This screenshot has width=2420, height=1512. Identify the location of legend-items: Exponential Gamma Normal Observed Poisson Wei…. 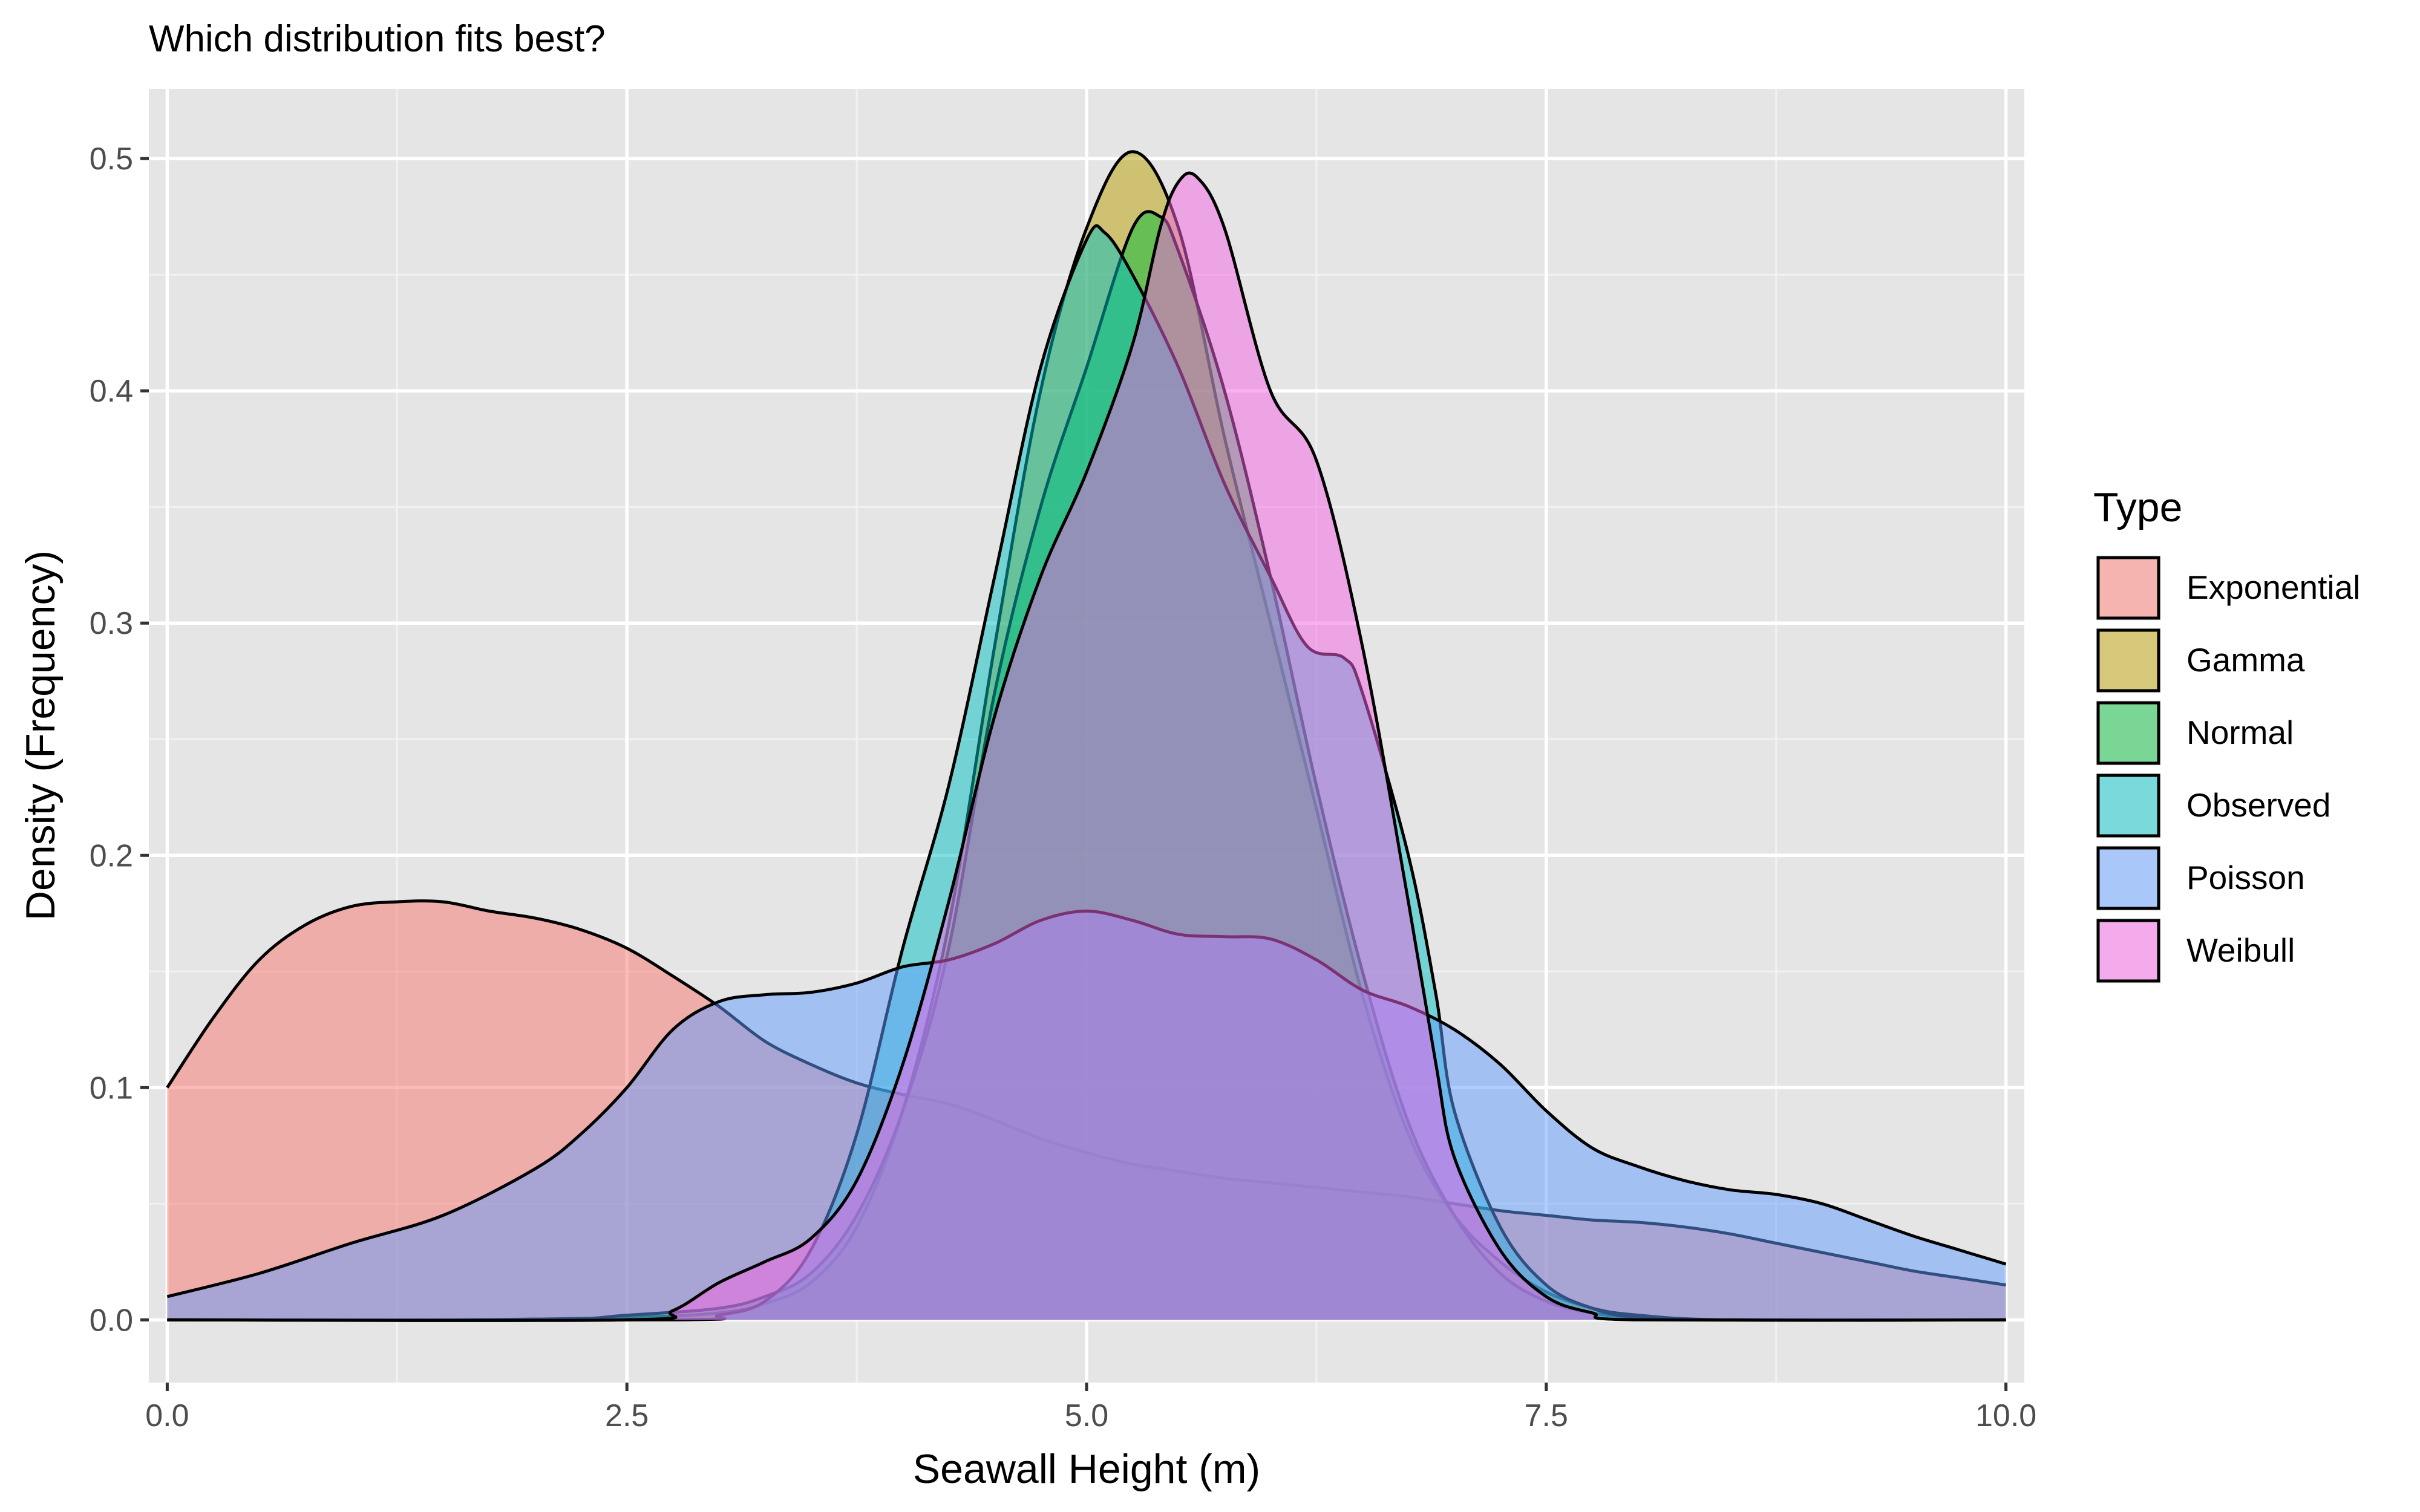
(2228, 769).